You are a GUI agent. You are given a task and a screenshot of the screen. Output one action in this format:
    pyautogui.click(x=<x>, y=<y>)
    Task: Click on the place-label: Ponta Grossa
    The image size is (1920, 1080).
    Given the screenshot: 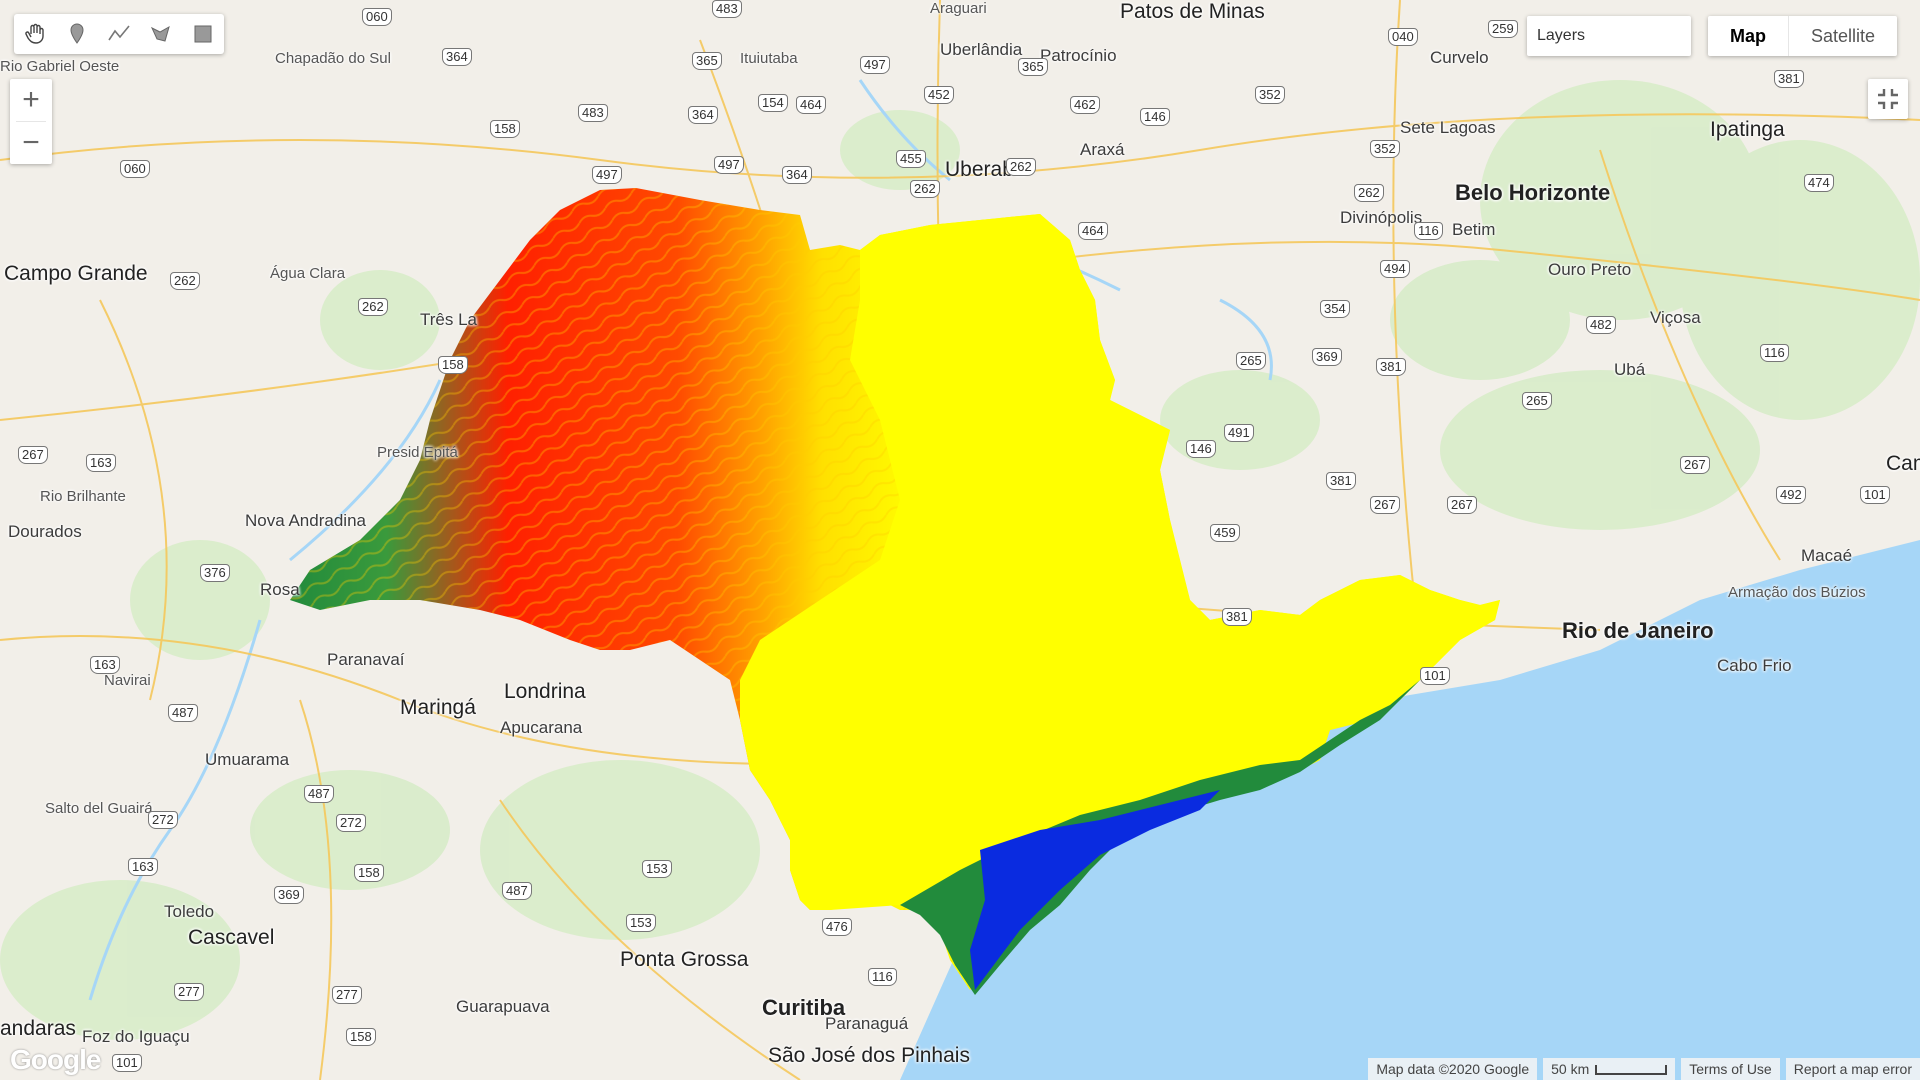 What is the action you would take?
    pyautogui.click(x=684, y=959)
    